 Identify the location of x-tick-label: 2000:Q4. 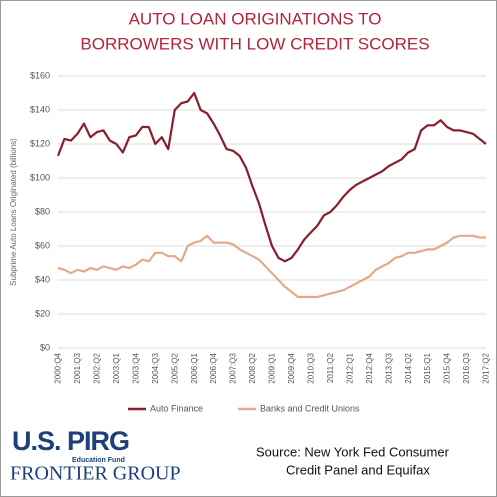
(58, 367).